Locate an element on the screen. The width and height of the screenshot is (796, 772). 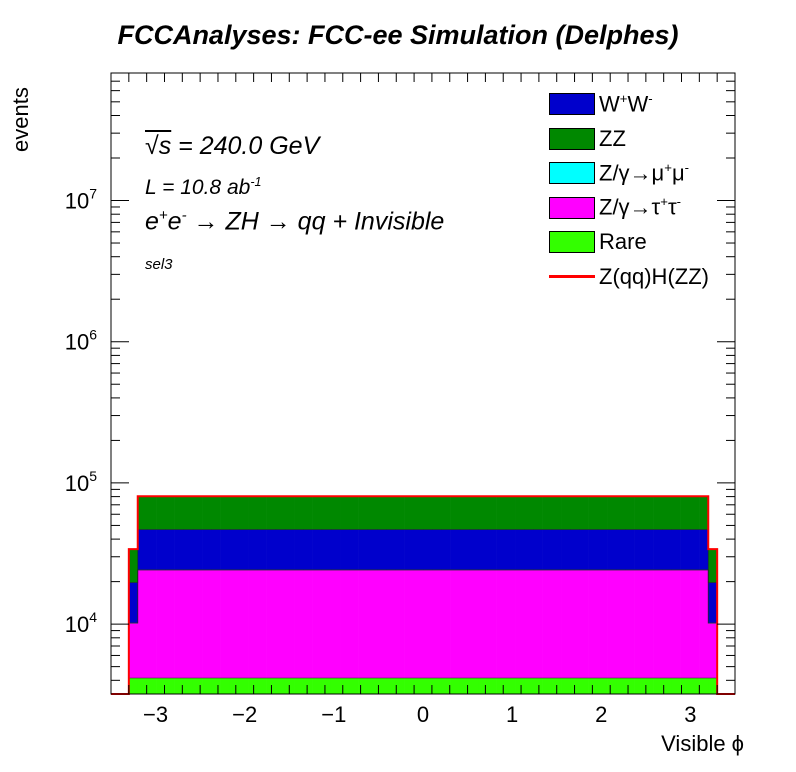
selection-annotation: sel3 is located at coordinates (159, 264).